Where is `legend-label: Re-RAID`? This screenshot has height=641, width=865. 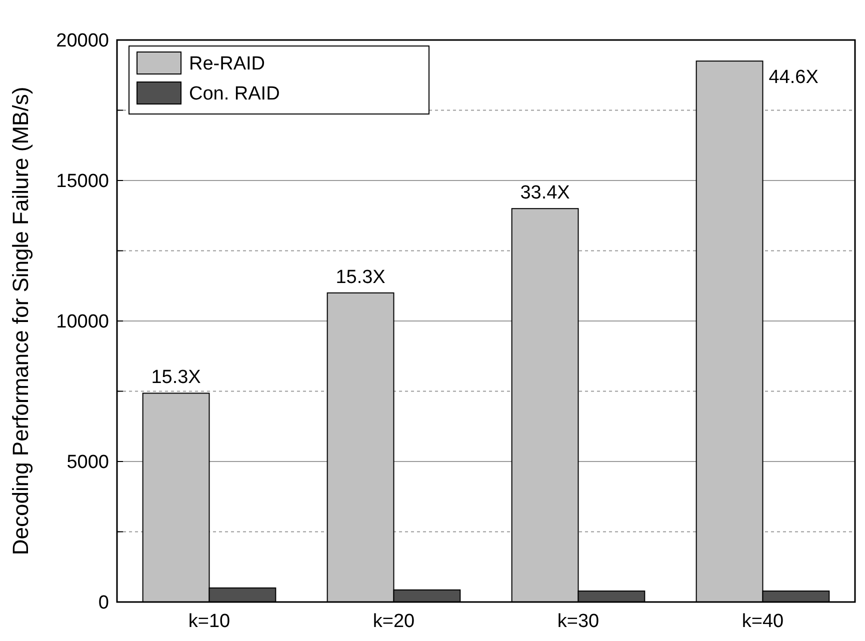 legend-label: Re-RAID is located at coordinates (227, 64).